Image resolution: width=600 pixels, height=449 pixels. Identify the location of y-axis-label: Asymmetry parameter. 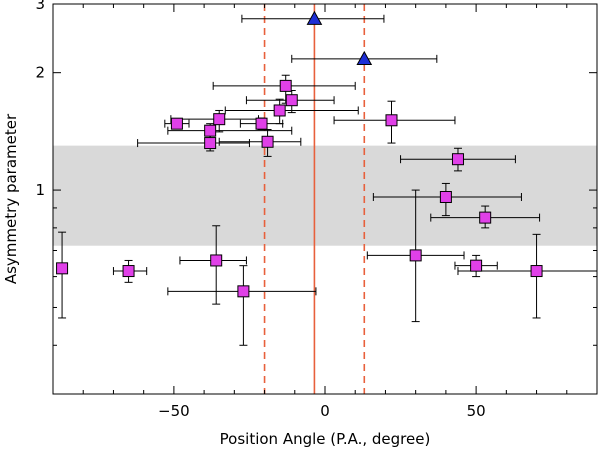
(11, 198).